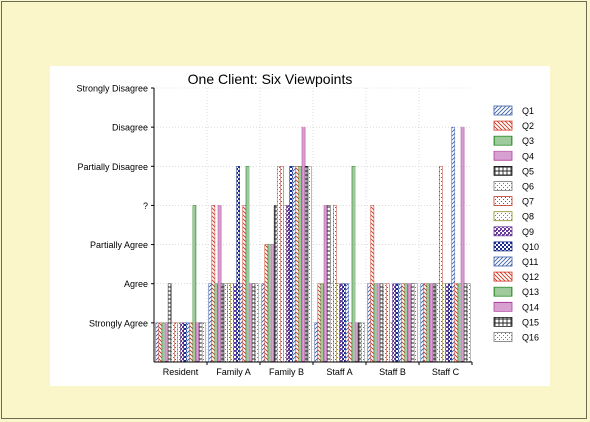 This screenshot has width=590, height=422. Describe the element at coordinates (182, 342) in the screenshot. I see `bar-resident-q9` at that location.